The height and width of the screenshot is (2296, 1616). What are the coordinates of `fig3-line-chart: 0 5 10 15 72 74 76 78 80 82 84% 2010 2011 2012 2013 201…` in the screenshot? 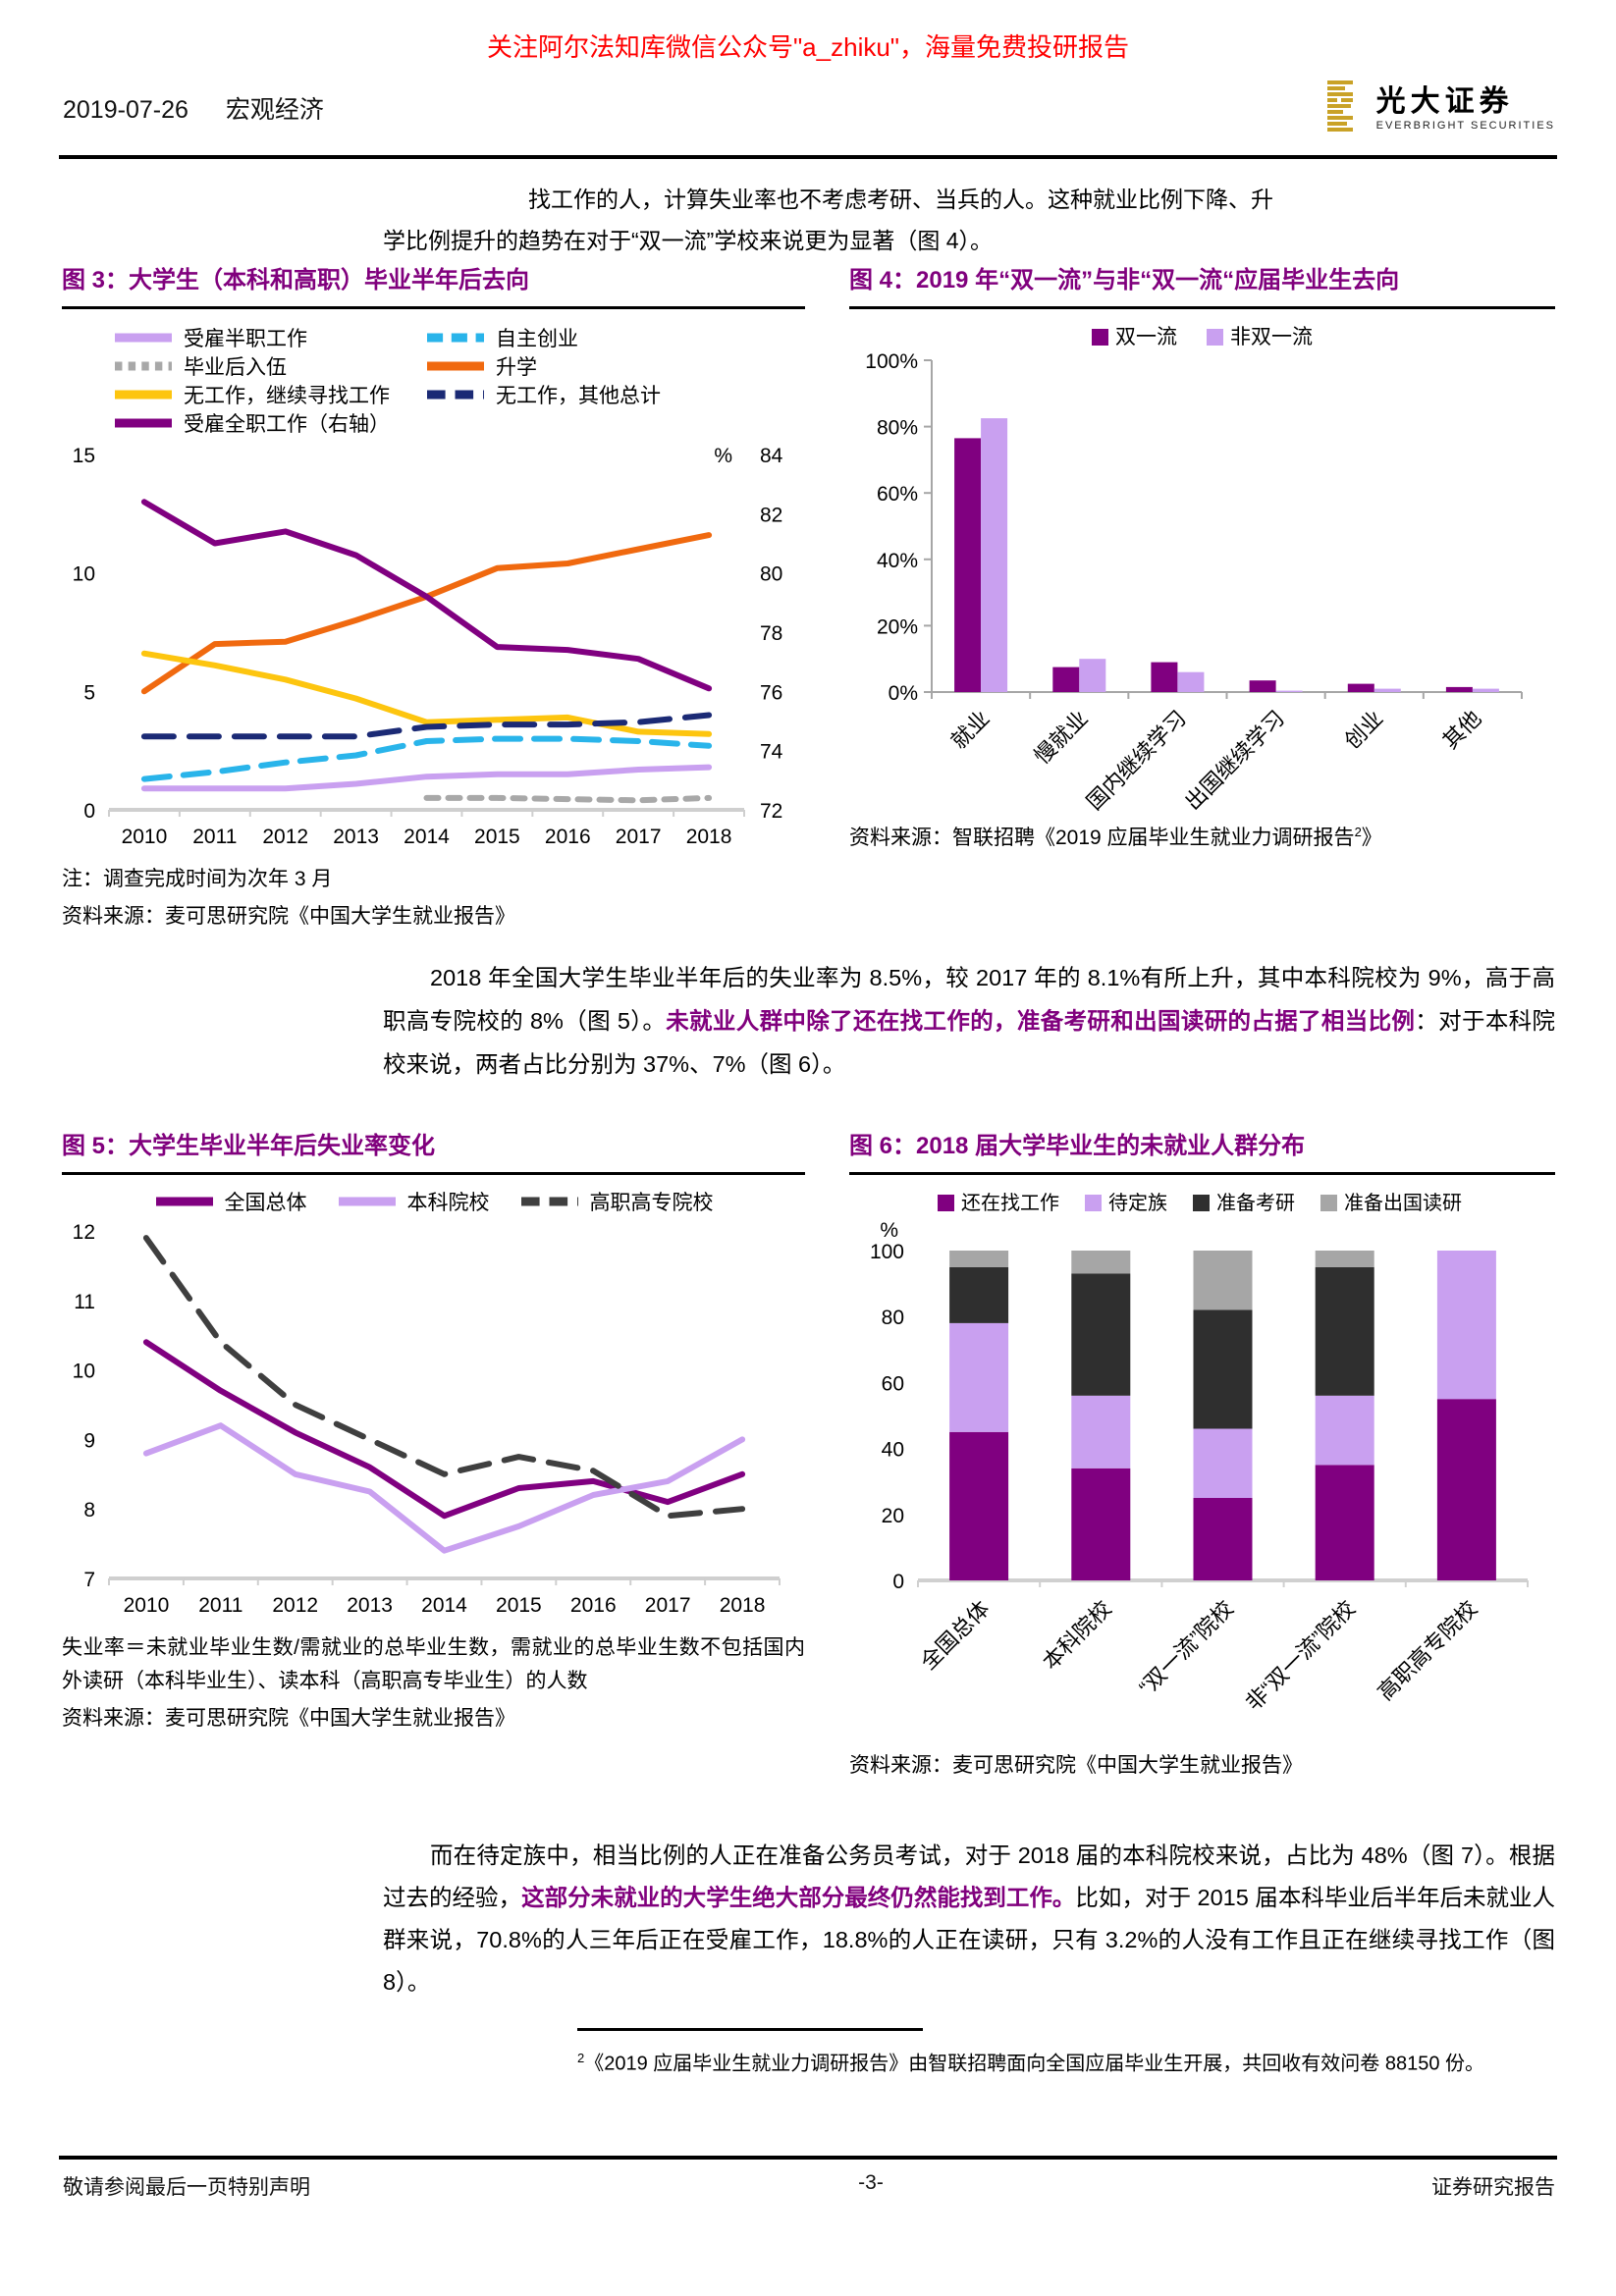 It's located at (433, 648).